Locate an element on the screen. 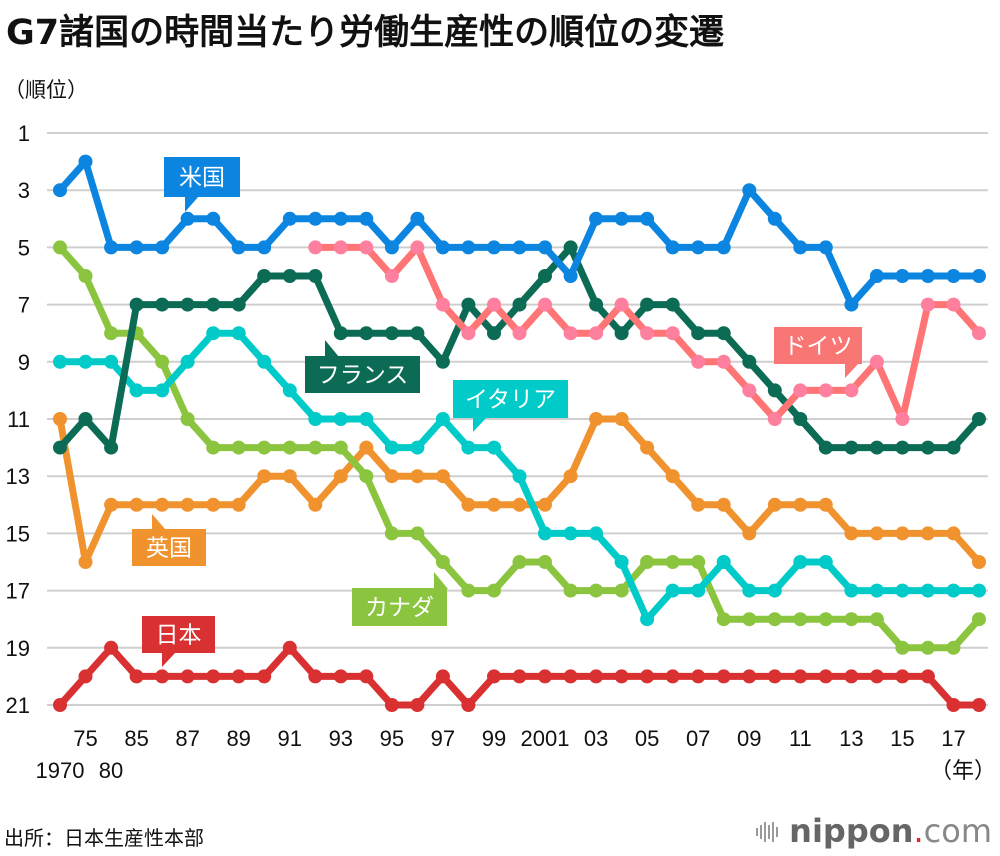 The height and width of the screenshot is (856, 1000). point-canada-1980 is located at coordinates (111, 333).